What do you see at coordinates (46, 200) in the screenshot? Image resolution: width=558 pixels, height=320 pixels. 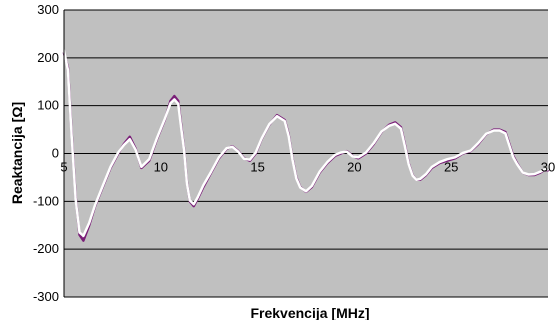 I see `y-tick-label: -100` at bounding box center [46, 200].